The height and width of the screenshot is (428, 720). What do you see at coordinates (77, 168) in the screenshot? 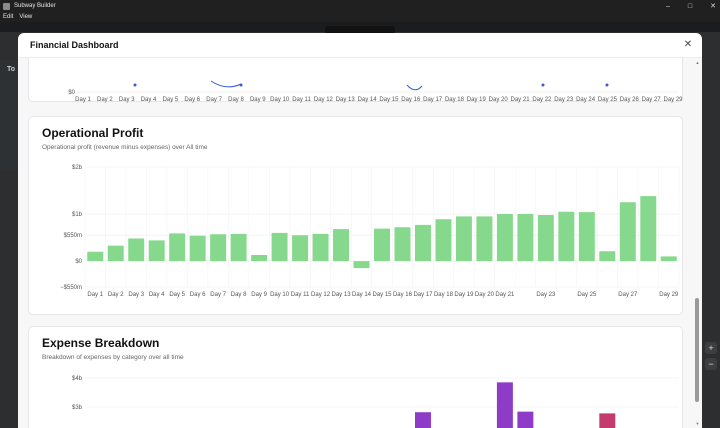
I see `profit-y-tick: $2b` at bounding box center [77, 168].